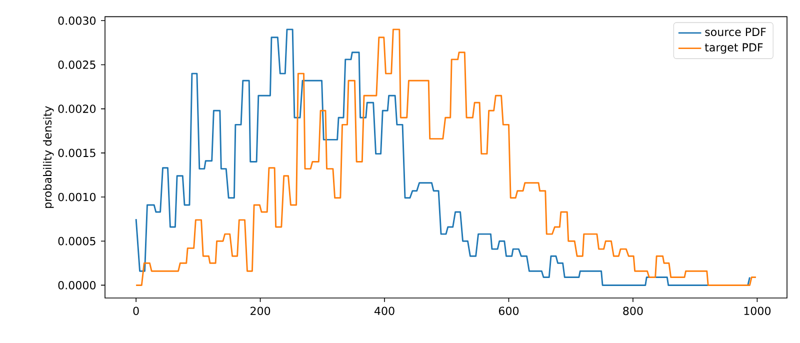  Describe the element at coordinates (384, 311) in the screenshot. I see `x-tick-label: 400` at that location.